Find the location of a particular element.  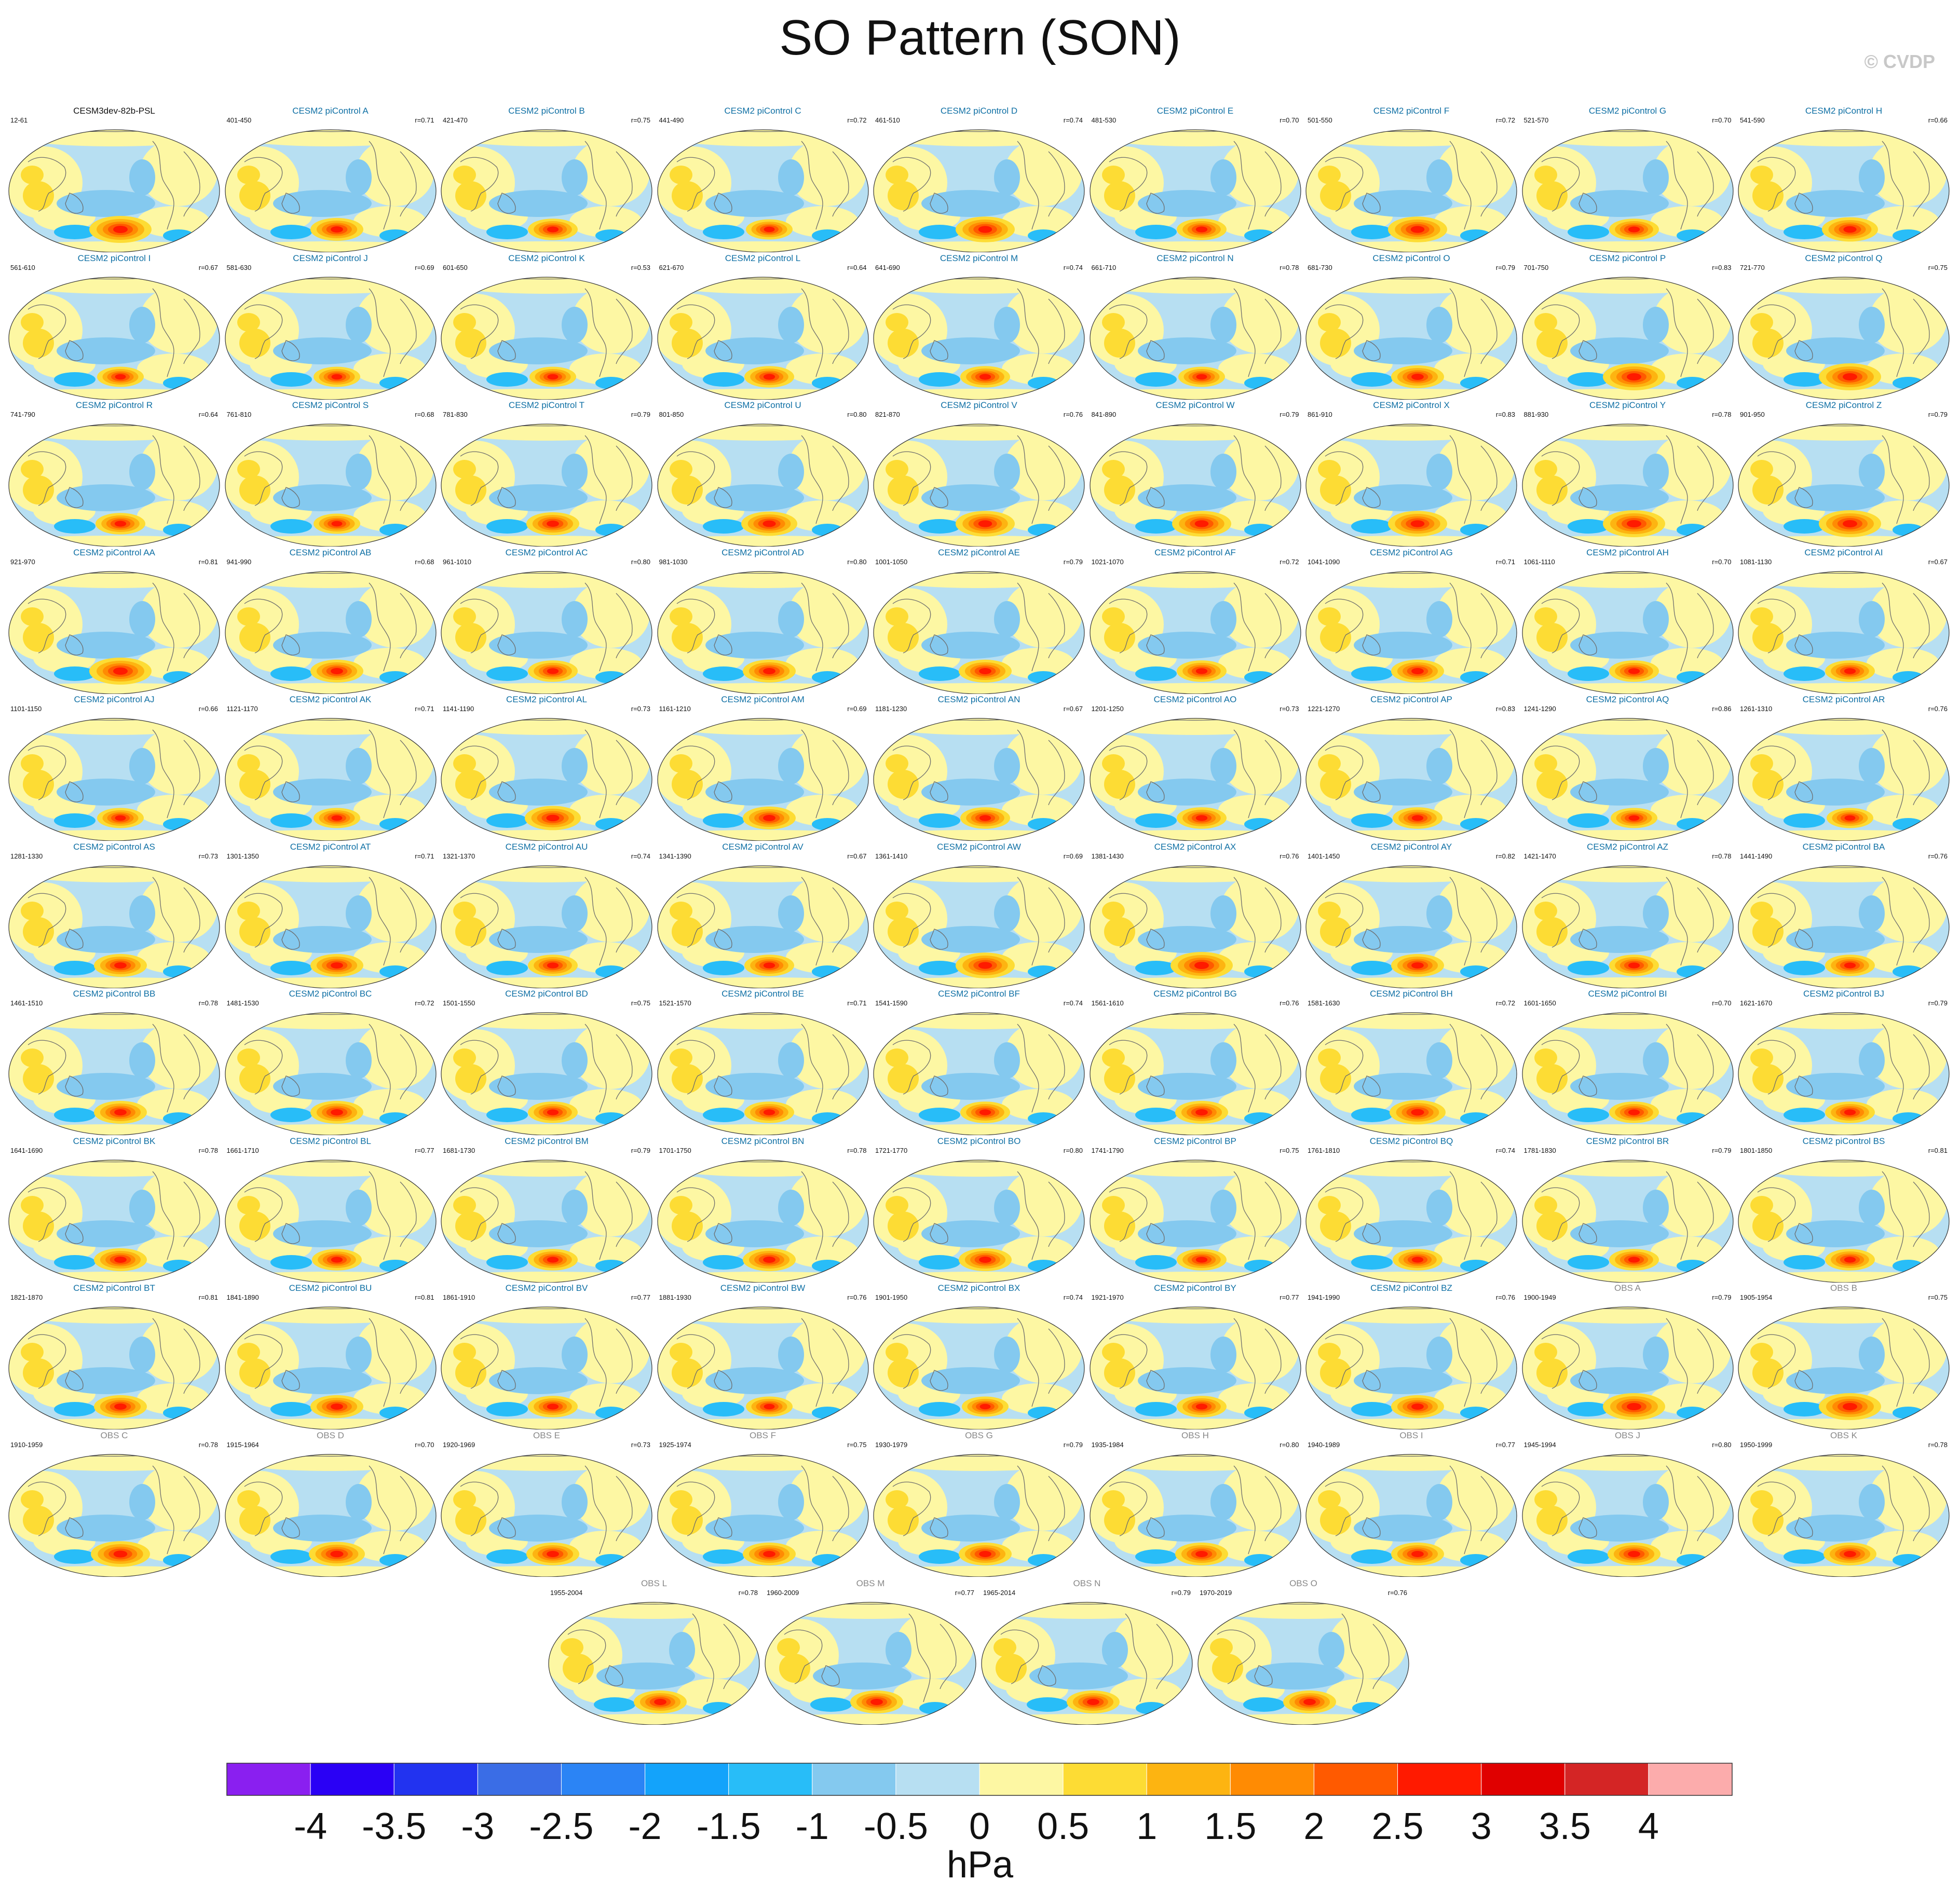

panel-years: 1101-1150 is located at coordinates (26, 709).